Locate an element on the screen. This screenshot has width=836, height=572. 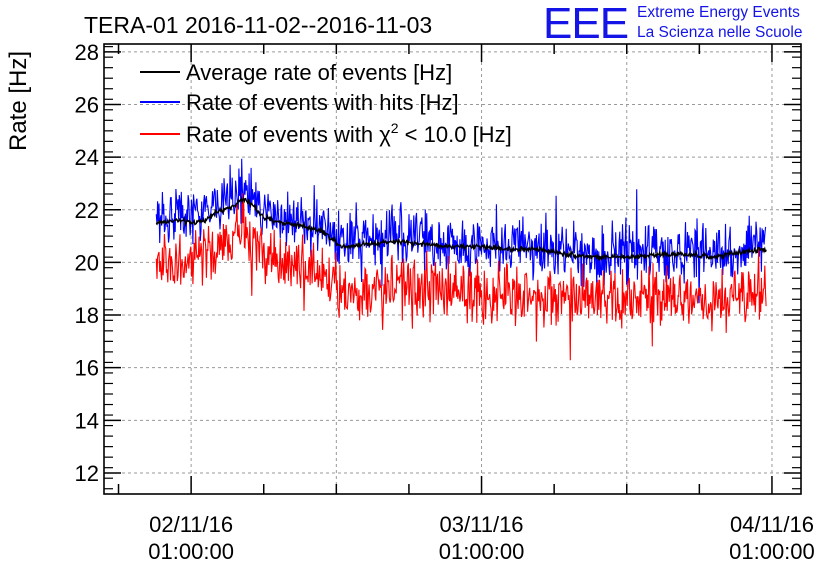
legend-label-1: Rate of events with hits [Hz] is located at coordinates (322, 102).